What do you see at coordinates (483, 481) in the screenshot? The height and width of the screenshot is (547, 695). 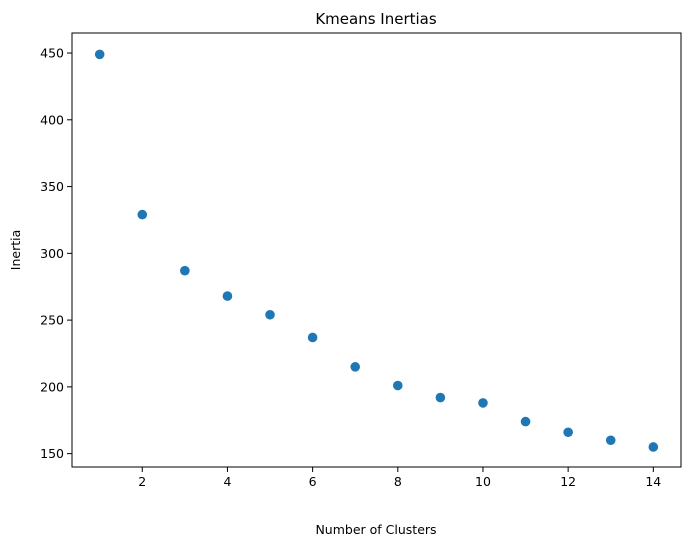 I see `x-tick-label: 10` at bounding box center [483, 481].